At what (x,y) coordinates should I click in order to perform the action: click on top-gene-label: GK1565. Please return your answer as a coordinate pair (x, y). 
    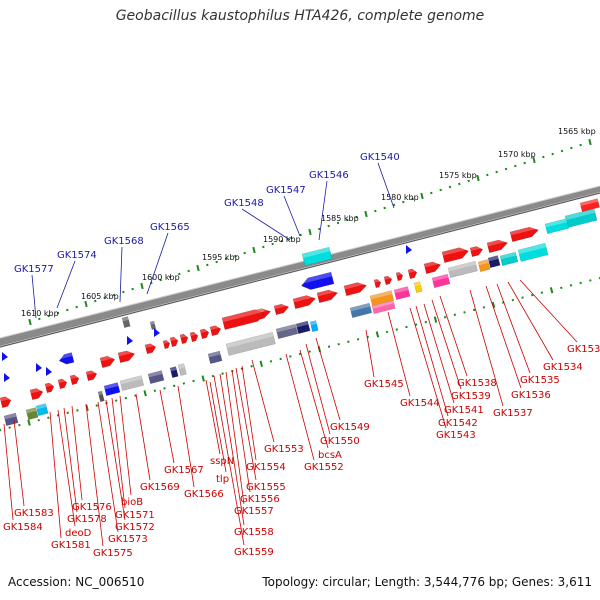
    Looking at the image, I should click on (170, 227).